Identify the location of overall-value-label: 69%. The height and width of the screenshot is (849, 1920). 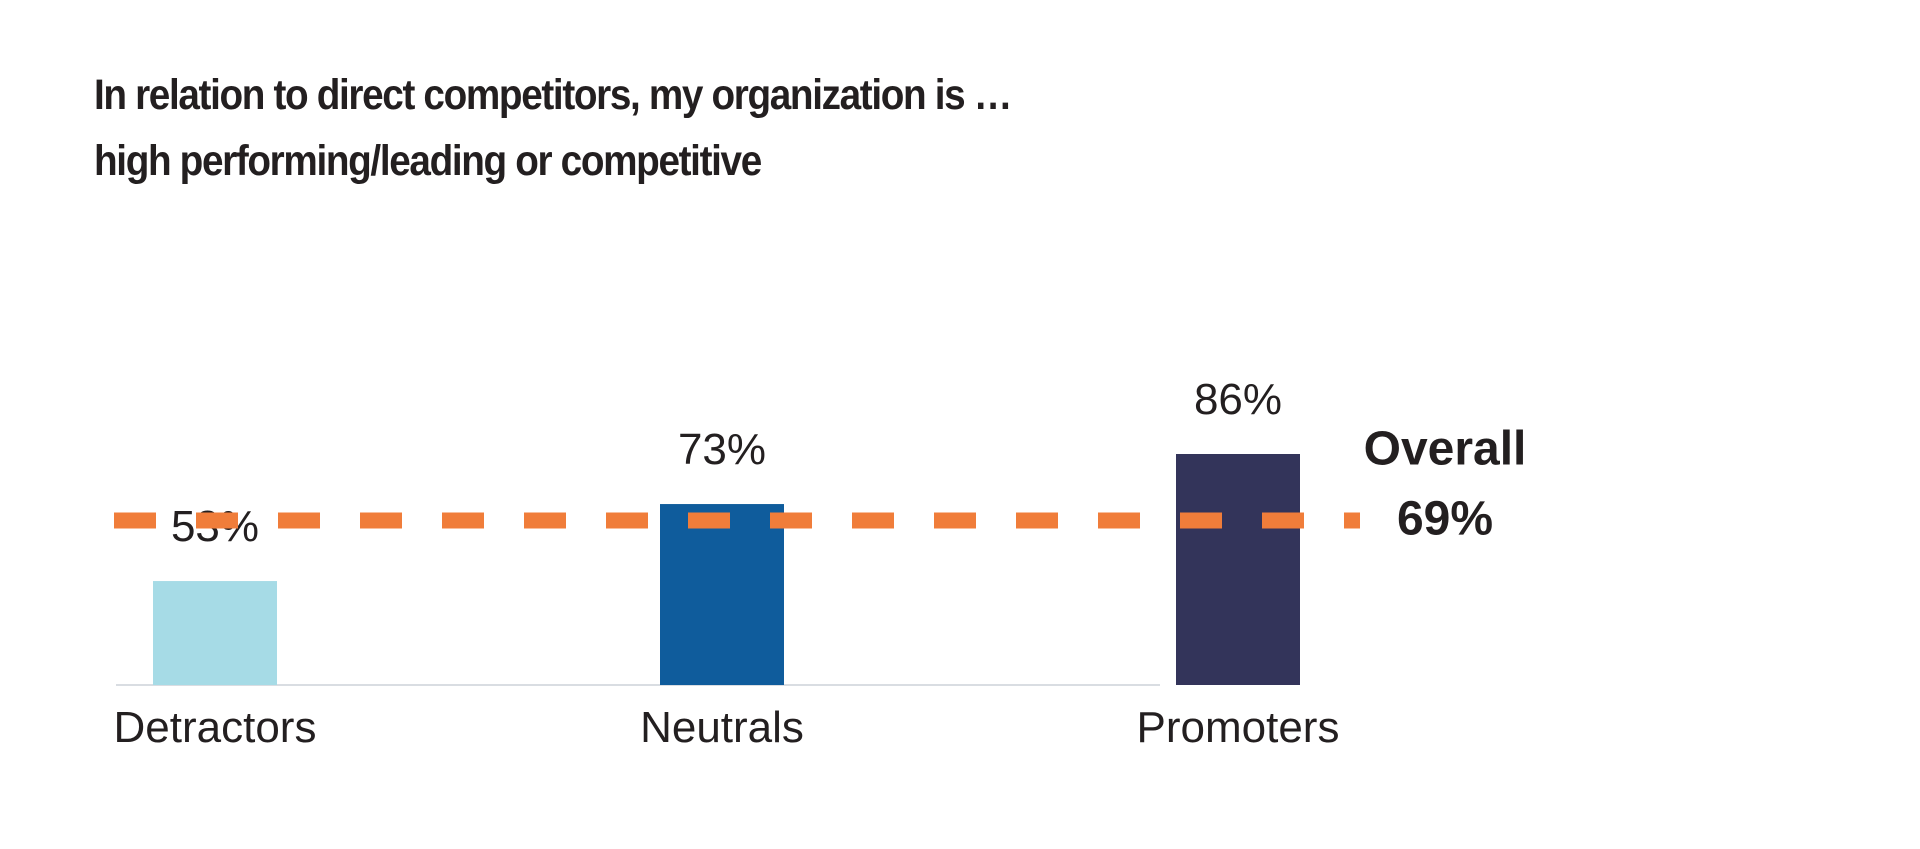
(1445, 518).